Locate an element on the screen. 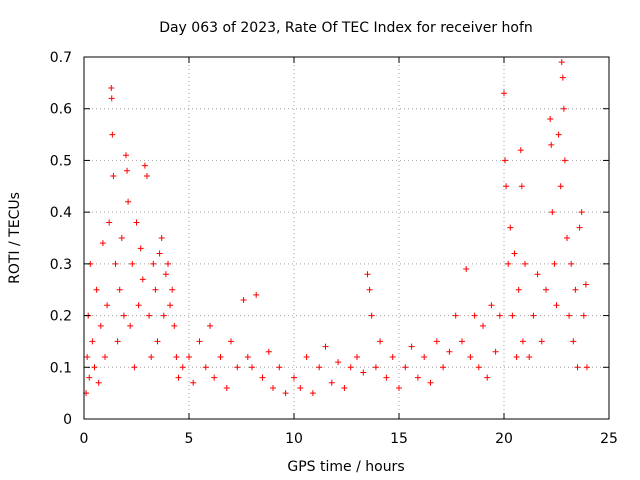 The height and width of the screenshot is (480, 640). y-tick-label: 0.6 is located at coordinates (61, 110).